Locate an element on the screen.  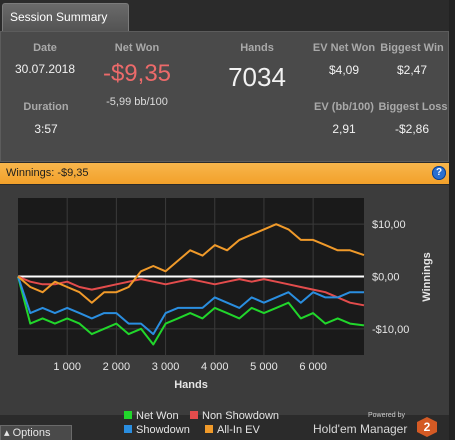
options-button: ▴ Options is located at coordinates (36, 432).